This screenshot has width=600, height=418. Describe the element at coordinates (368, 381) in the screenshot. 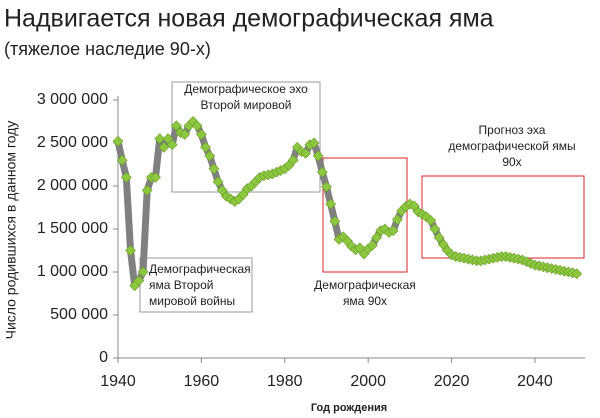

I see `x-tick-label: 2000` at that location.